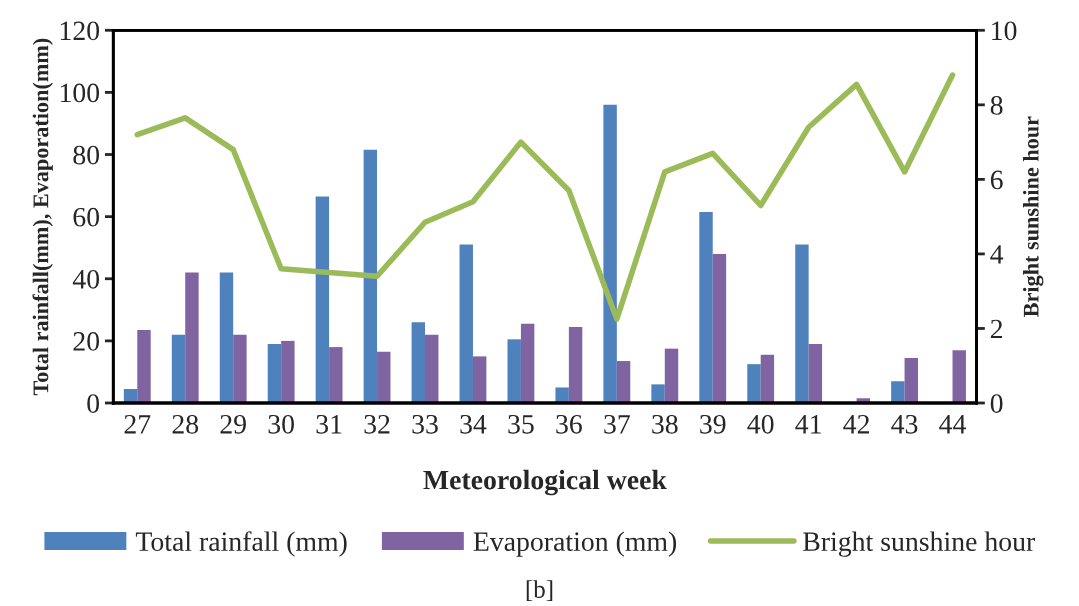  I want to click on y-tick-label: 80, so click(86, 155).